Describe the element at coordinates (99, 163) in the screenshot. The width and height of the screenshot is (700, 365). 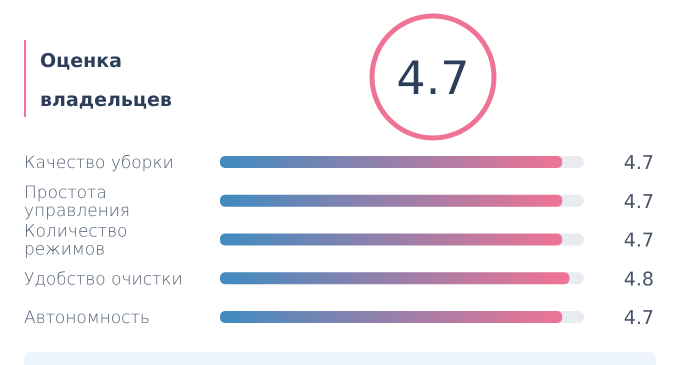
I see `y-tick-label: Качество уборки` at that location.